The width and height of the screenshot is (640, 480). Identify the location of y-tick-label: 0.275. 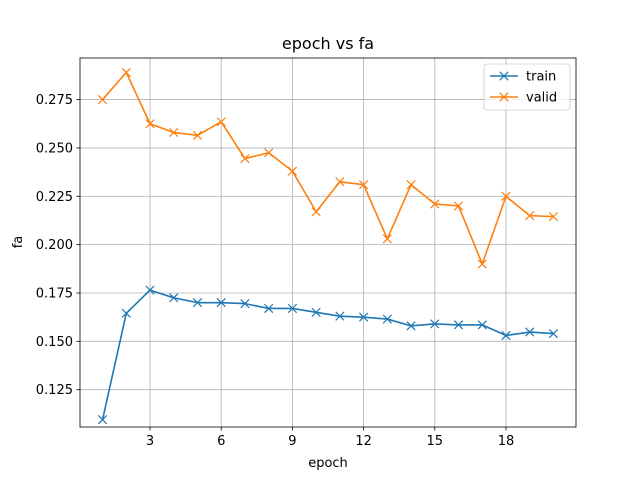
(54, 100).